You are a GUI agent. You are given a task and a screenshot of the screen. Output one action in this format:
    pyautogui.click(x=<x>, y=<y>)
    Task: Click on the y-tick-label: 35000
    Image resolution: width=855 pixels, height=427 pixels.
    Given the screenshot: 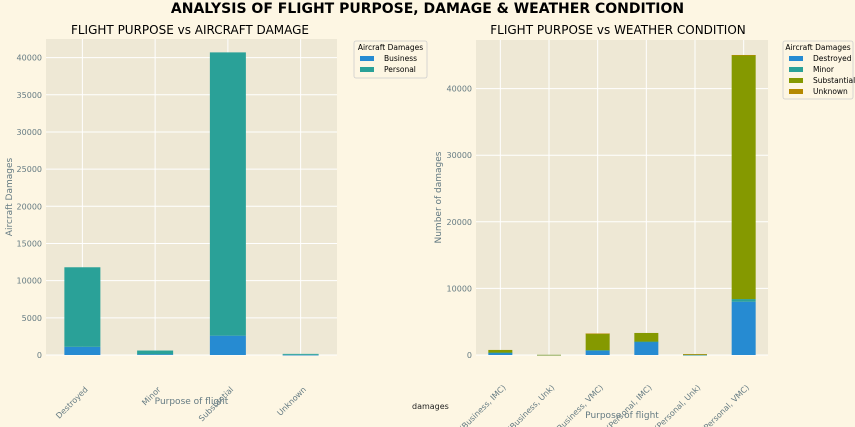 What is the action you would take?
    pyautogui.click(x=29, y=95)
    